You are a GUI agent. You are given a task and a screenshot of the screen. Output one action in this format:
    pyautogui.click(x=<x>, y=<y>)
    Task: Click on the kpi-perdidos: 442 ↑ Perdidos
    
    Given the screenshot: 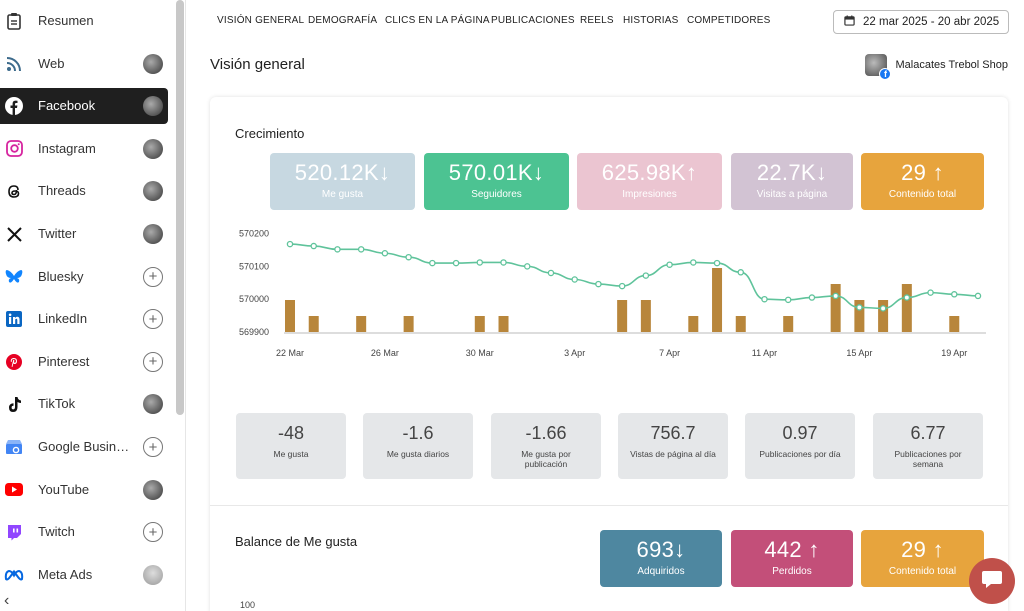 What is the action you would take?
    pyautogui.click(x=792, y=558)
    